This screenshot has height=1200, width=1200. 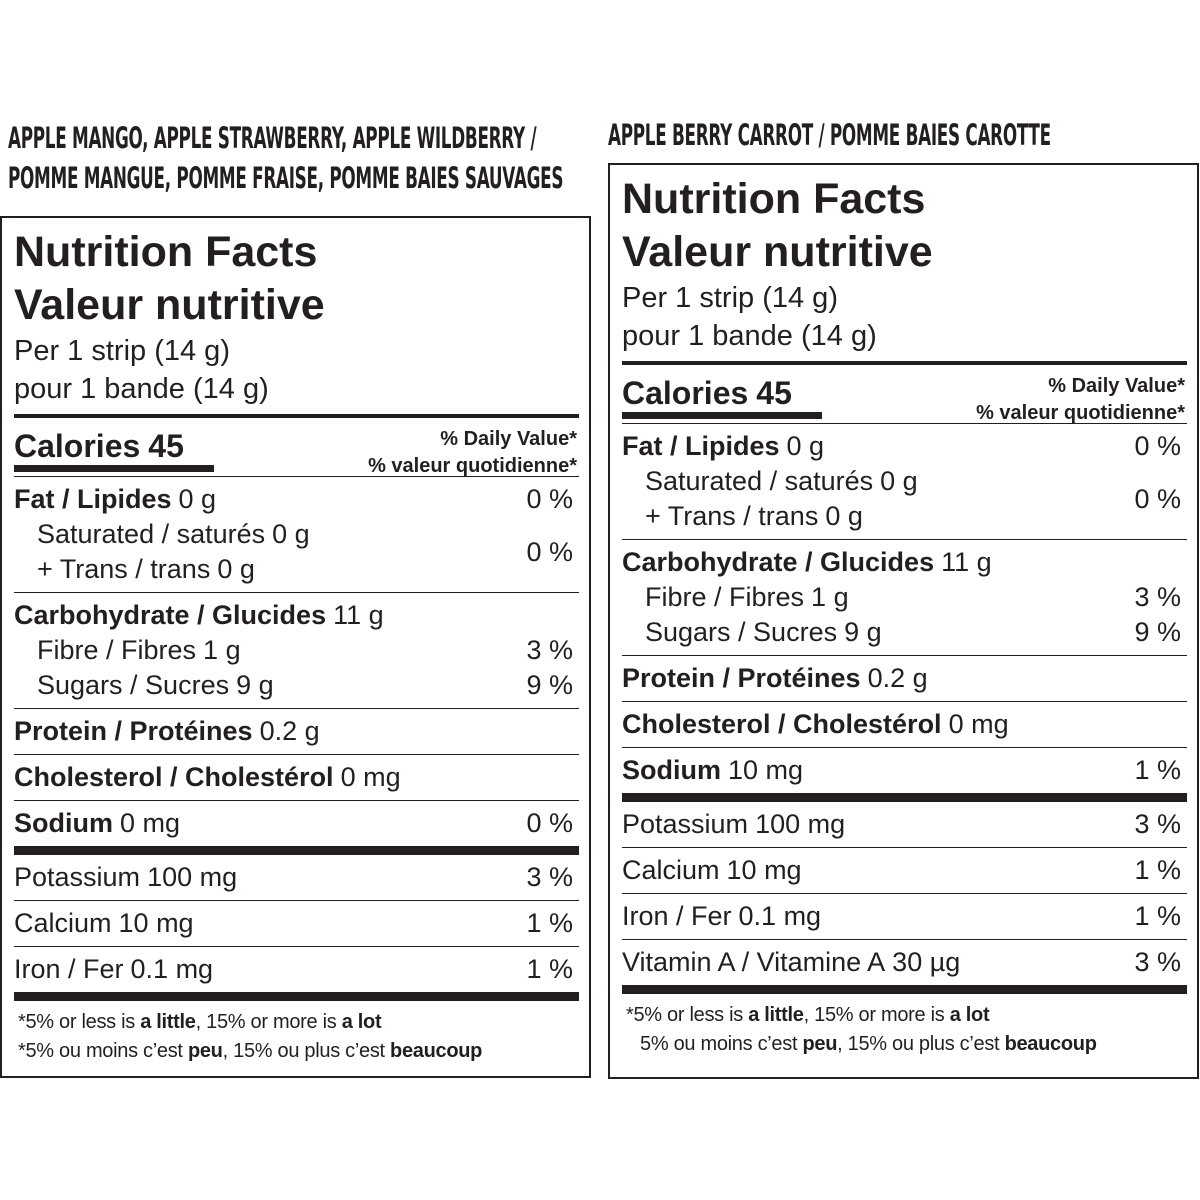 I want to click on nutrient-lines: Iron / Fer 0.1 mg, so click(x=113, y=969).